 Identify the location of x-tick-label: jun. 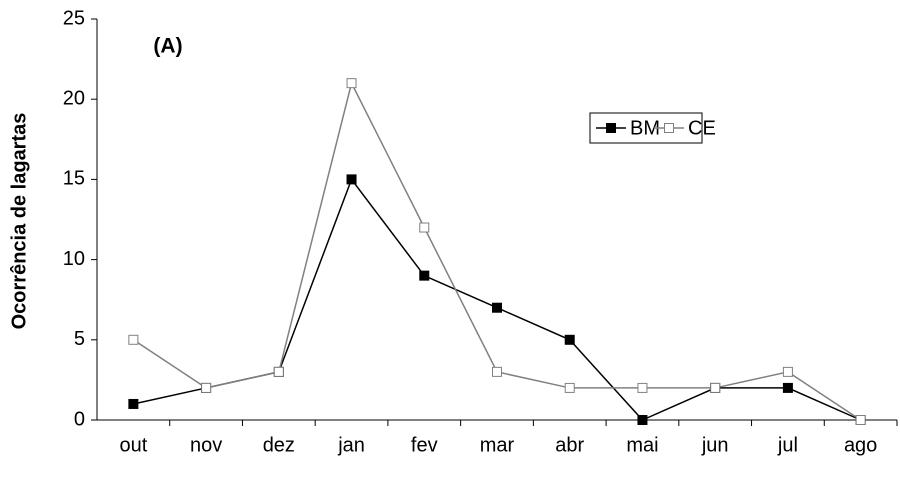
(715, 445).